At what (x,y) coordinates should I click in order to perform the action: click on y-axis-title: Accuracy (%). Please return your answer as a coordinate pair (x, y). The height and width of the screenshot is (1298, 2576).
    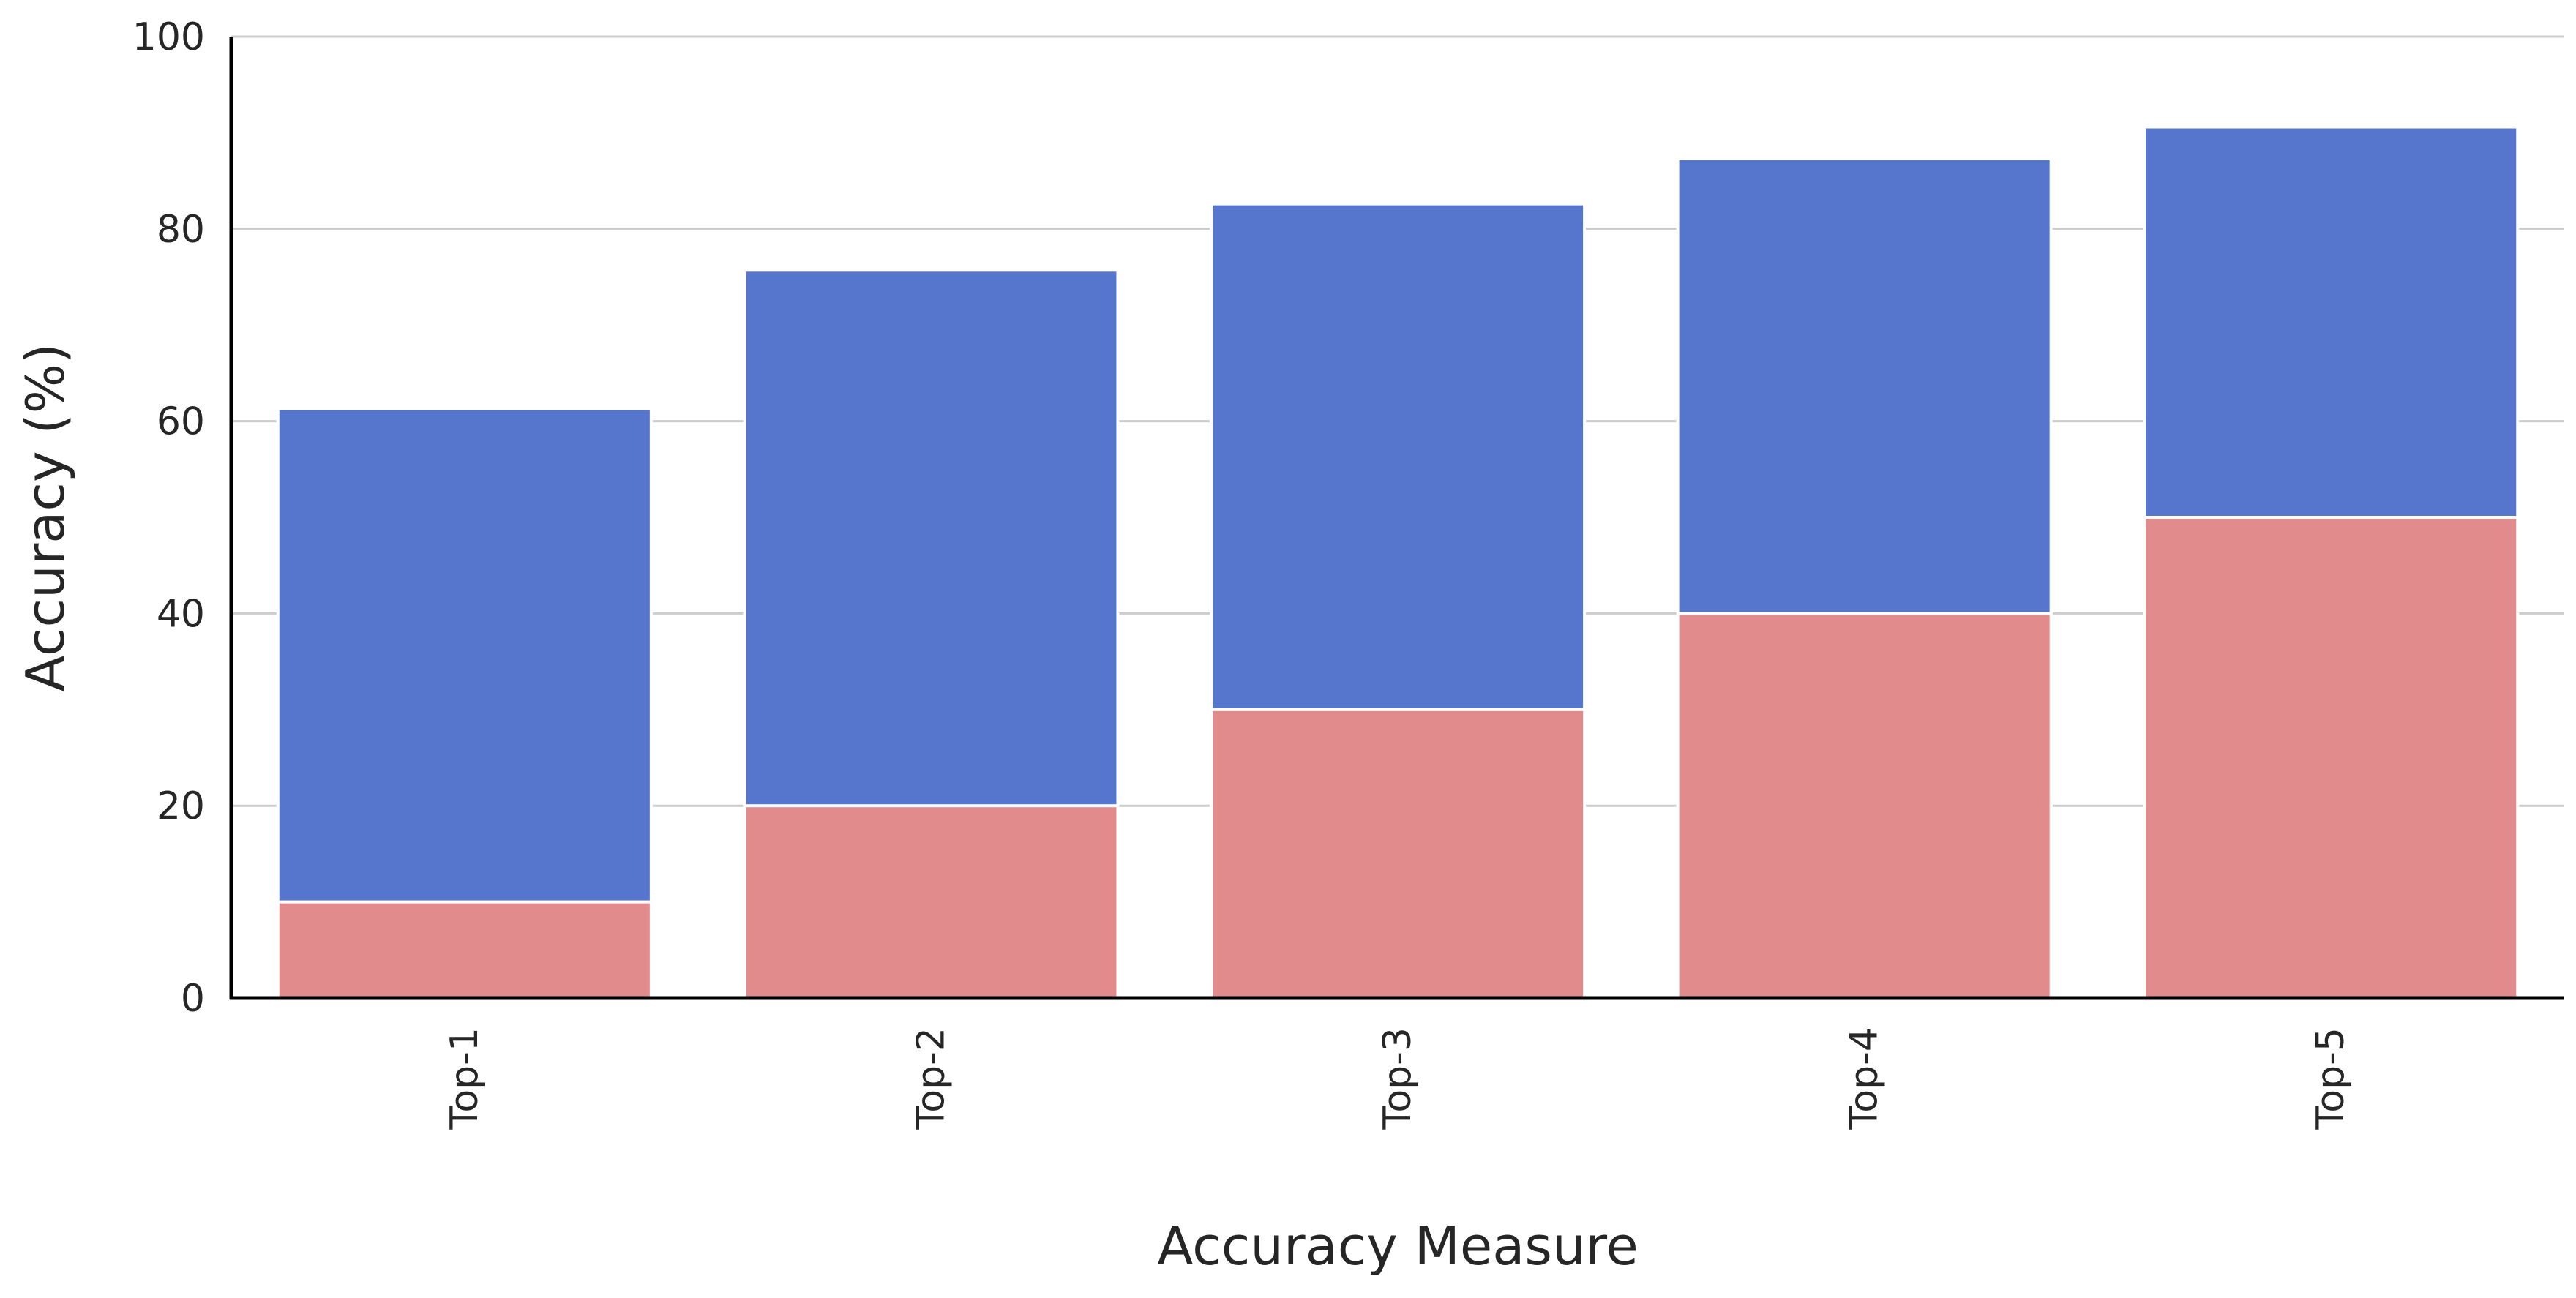
    Looking at the image, I should click on (45, 517).